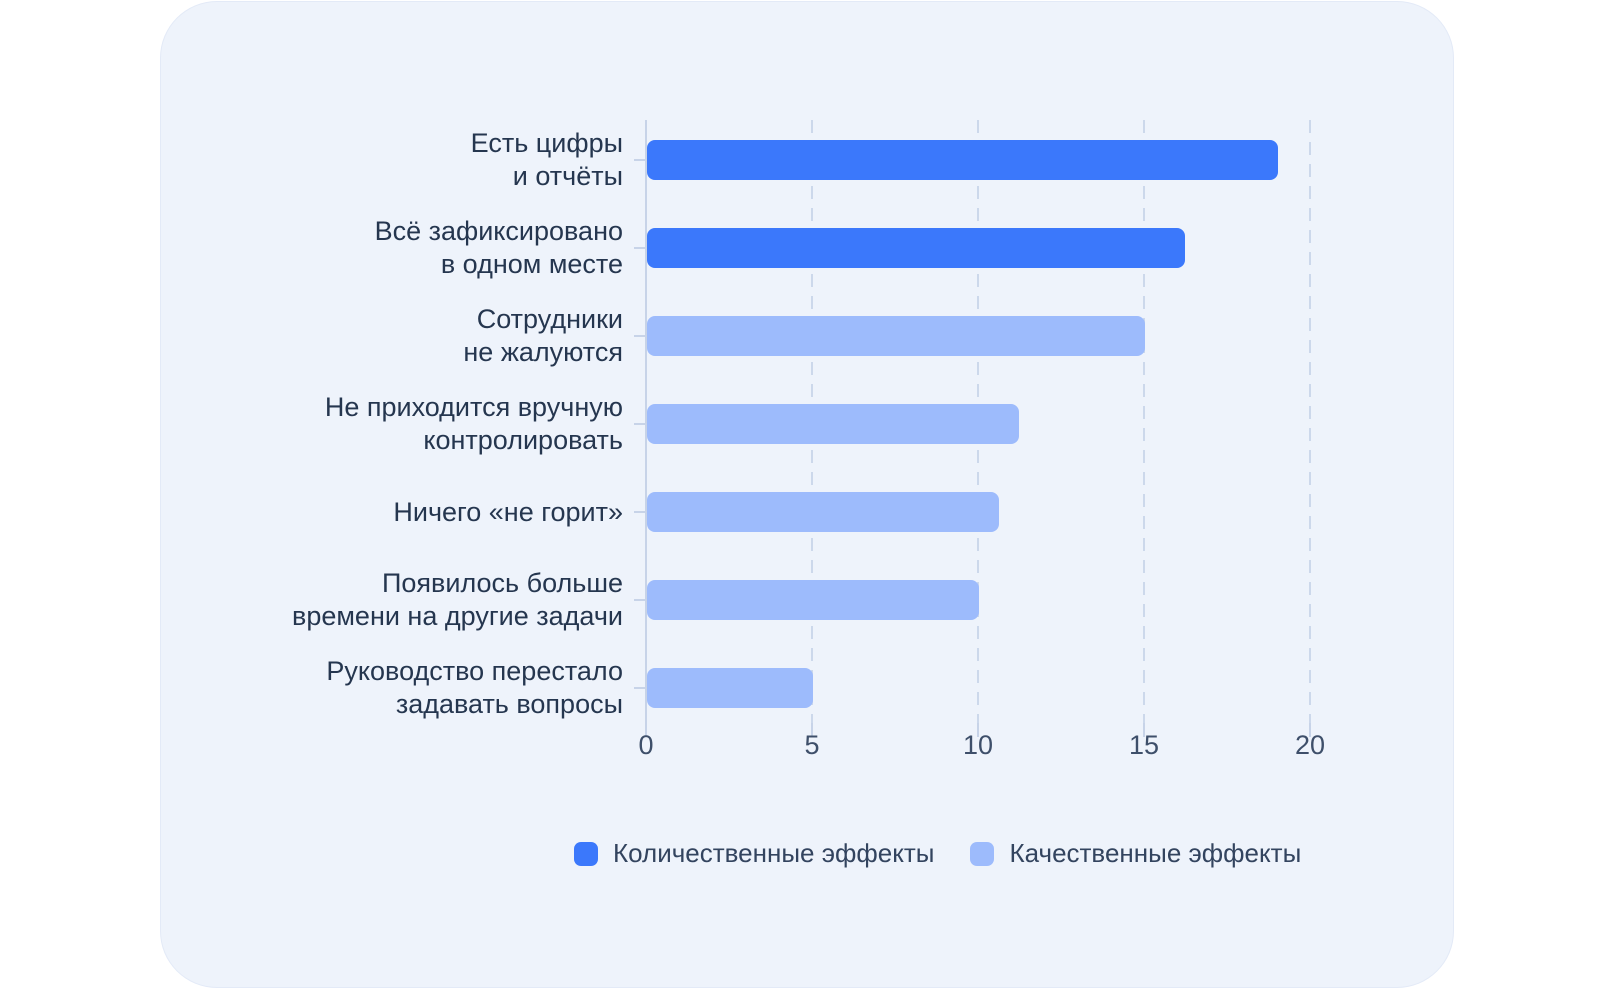 This screenshot has width=1616, height=992. I want to click on legend-label: Качественные эффекты, so click(1155, 853).